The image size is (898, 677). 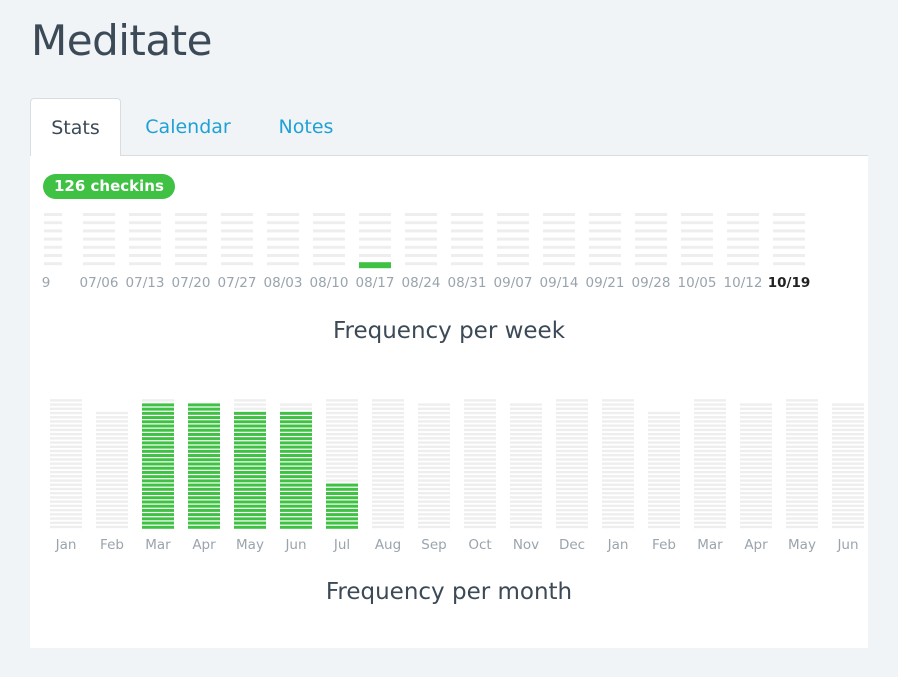 What do you see at coordinates (802, 545) in the screenshot?
I see `month-tick-label: May` at bounding box center [802, 545].